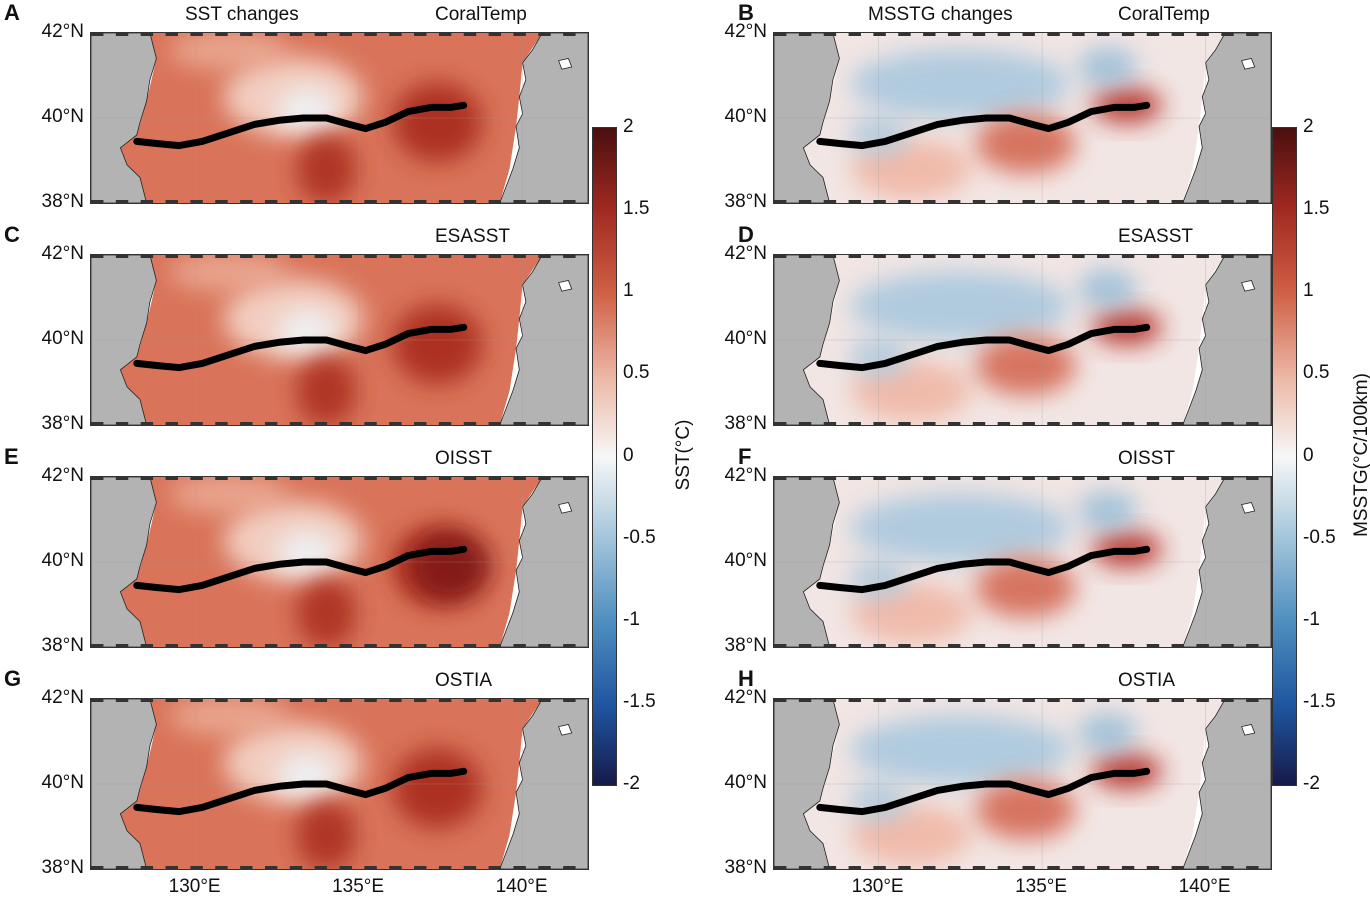  What do you see at coordinates (1319, 537) in the screenshot?
I see `colorbar-msstg-tick: -0.5` at bounding box center [1319, 537].